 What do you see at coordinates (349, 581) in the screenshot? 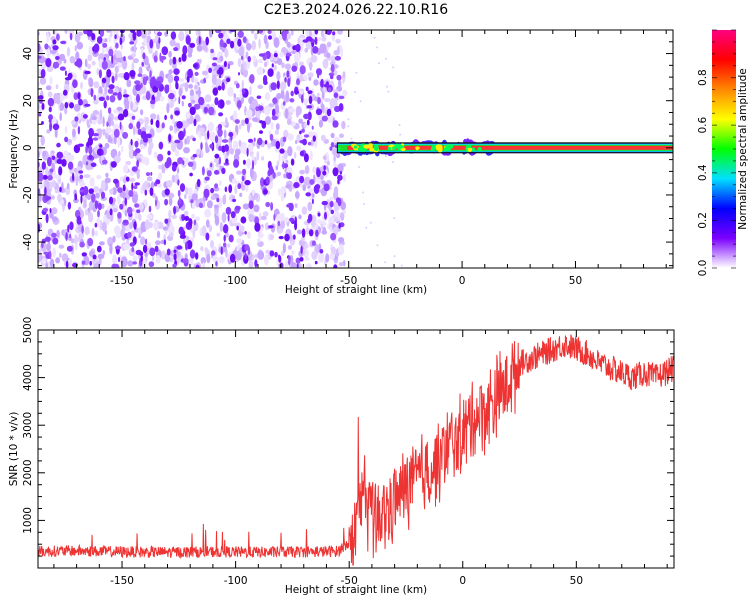
I see `x-tick-label: -50` at bounding box center [349, 581].